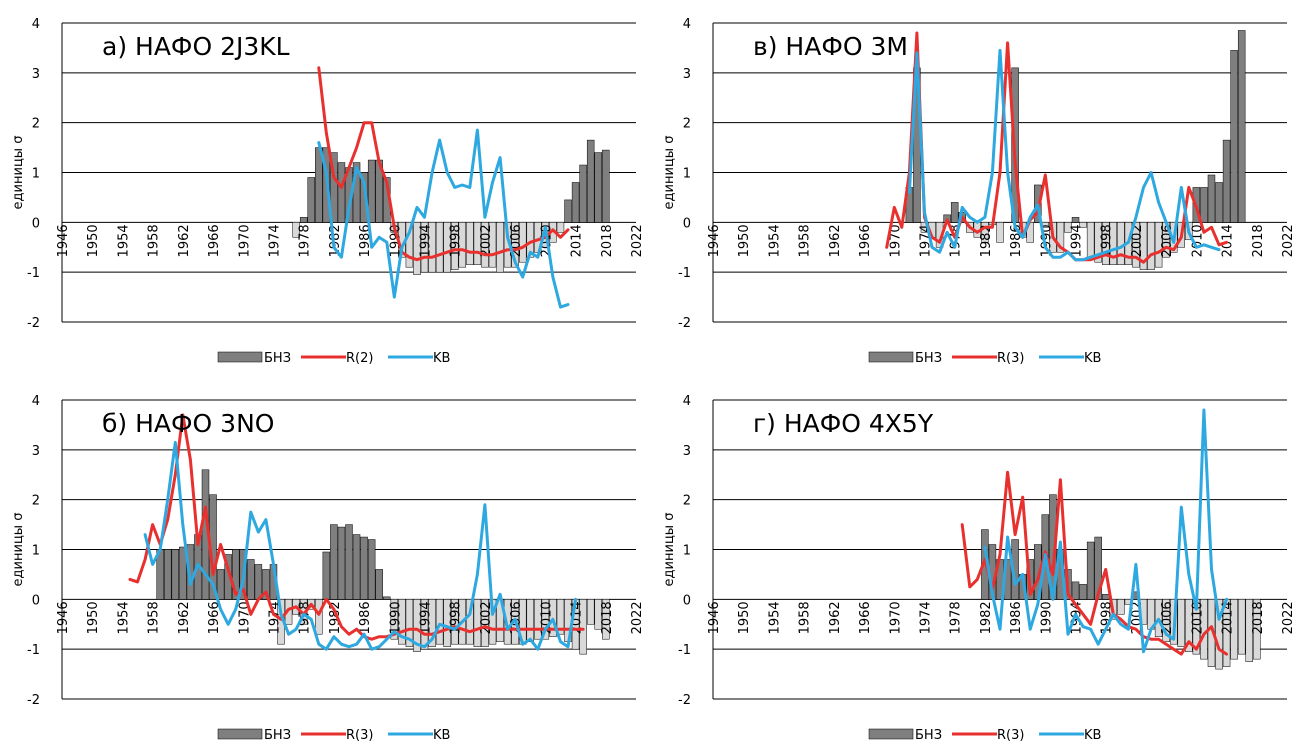 The width and height of the screenshot is (1302, 753). Describe the element at coordinates (1092, 735) in the screenshot. I see `legend-label-kb: KB` at that location.